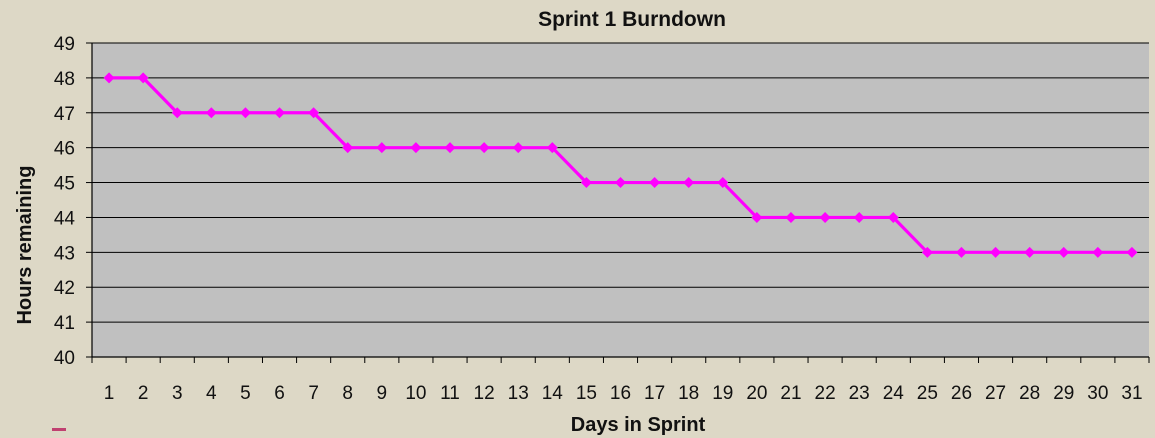  I want to click on x-tick-label-4: 4, so click(211, 393).